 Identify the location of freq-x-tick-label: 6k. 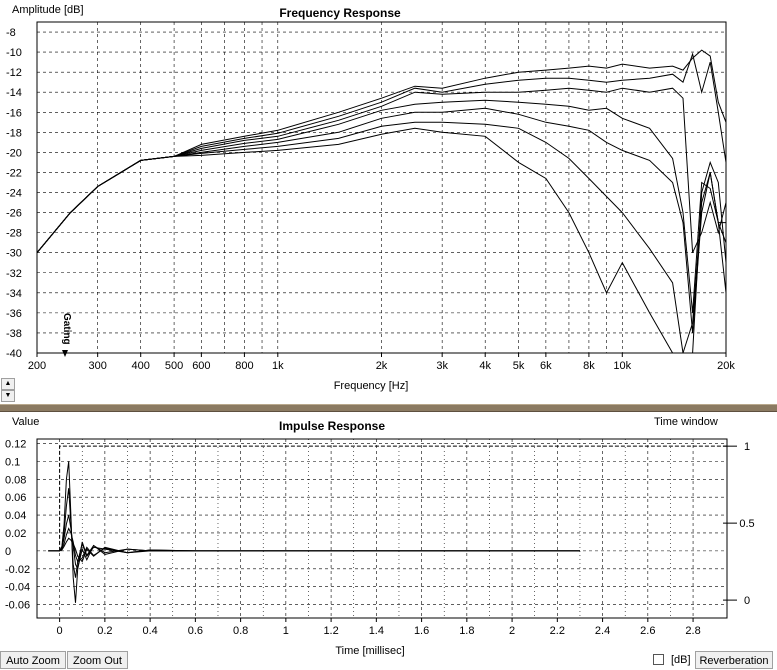
(546, 366).